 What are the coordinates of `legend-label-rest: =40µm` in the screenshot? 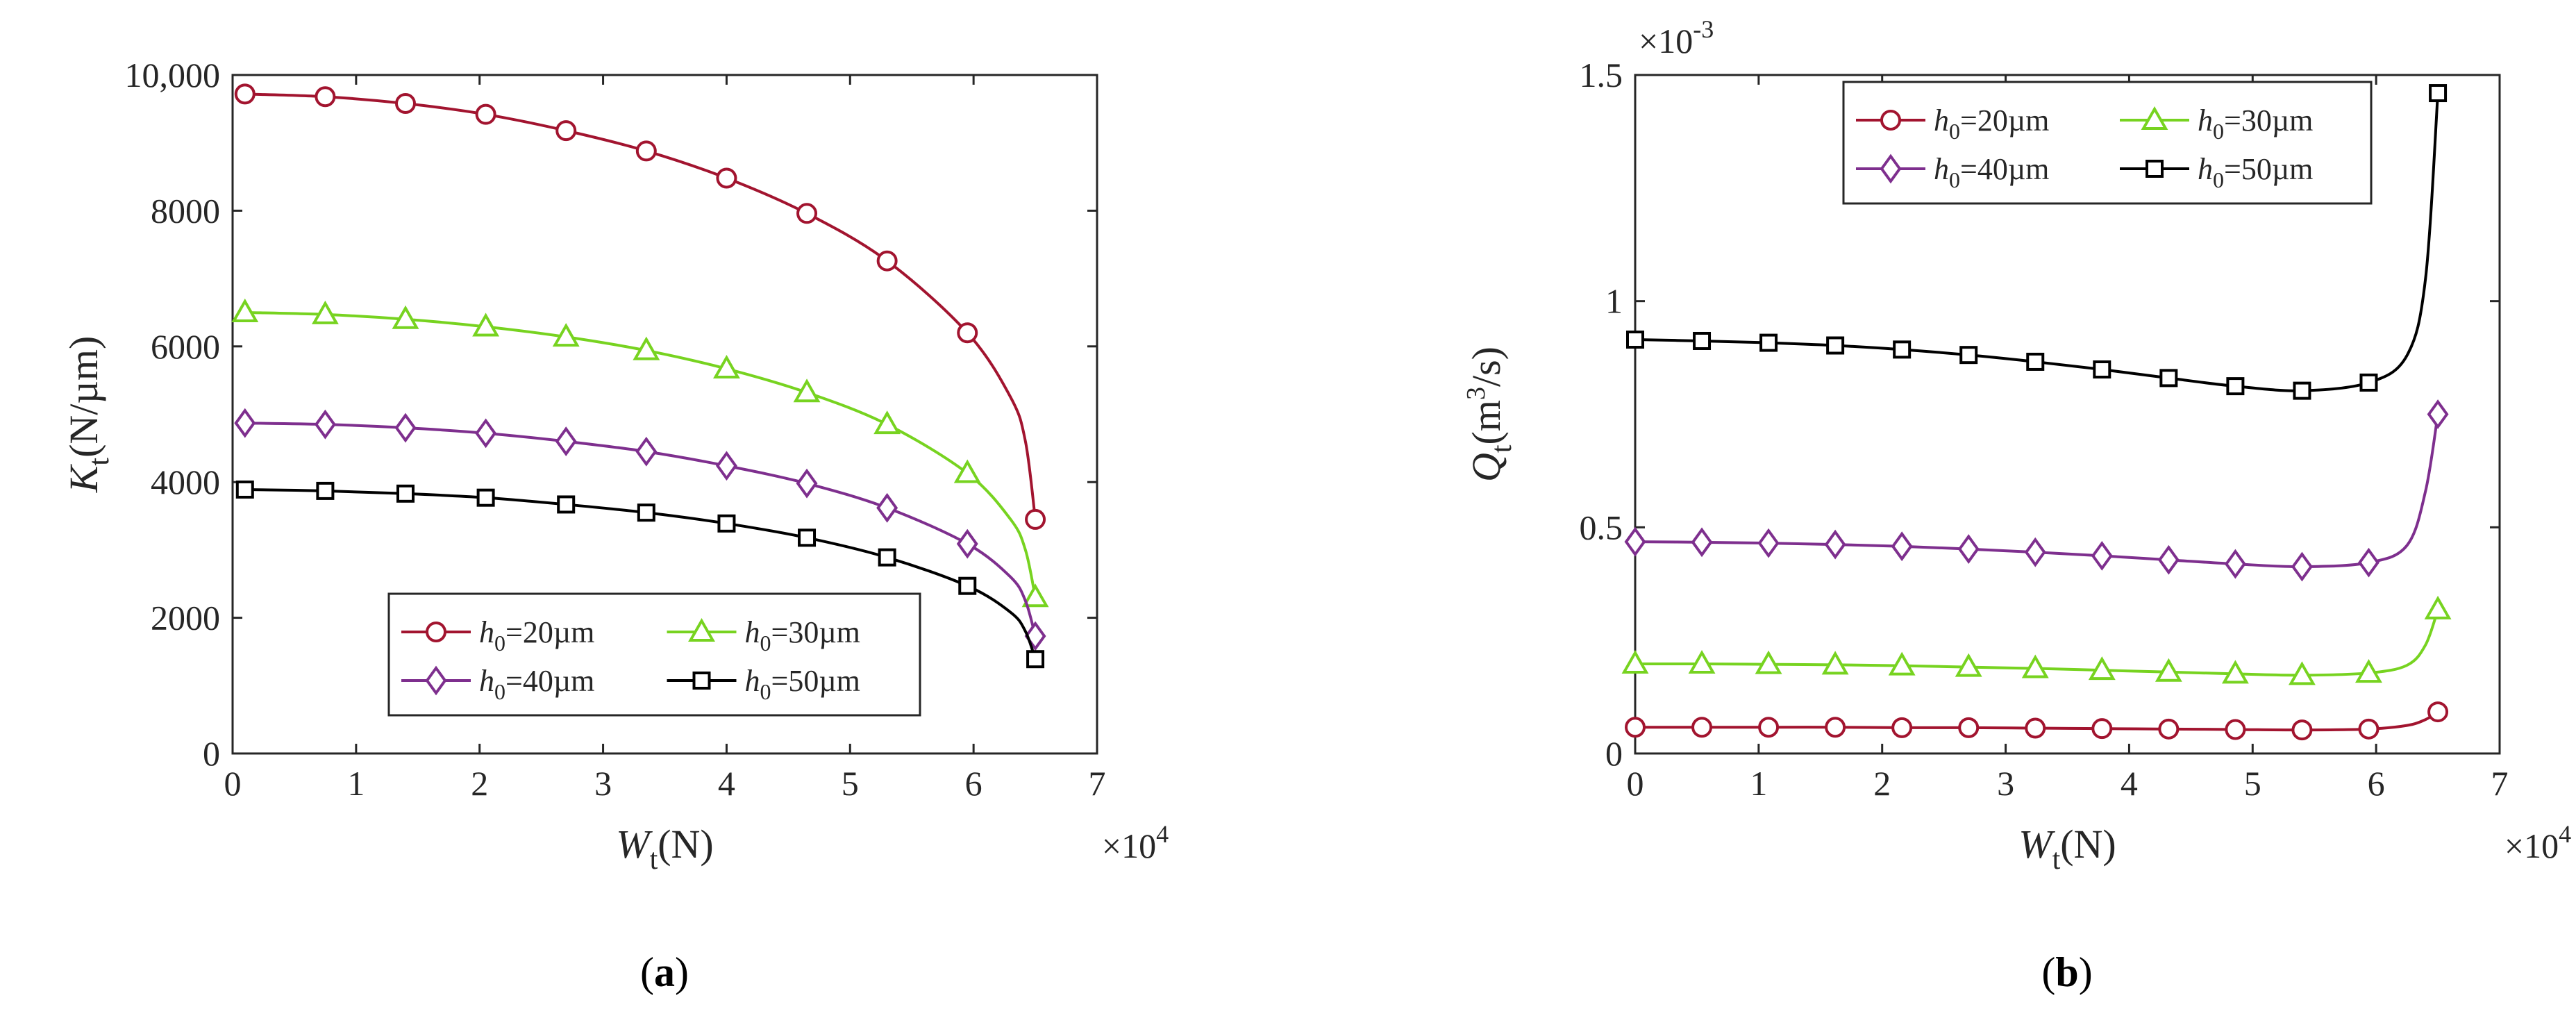 It's located at (549, 681).